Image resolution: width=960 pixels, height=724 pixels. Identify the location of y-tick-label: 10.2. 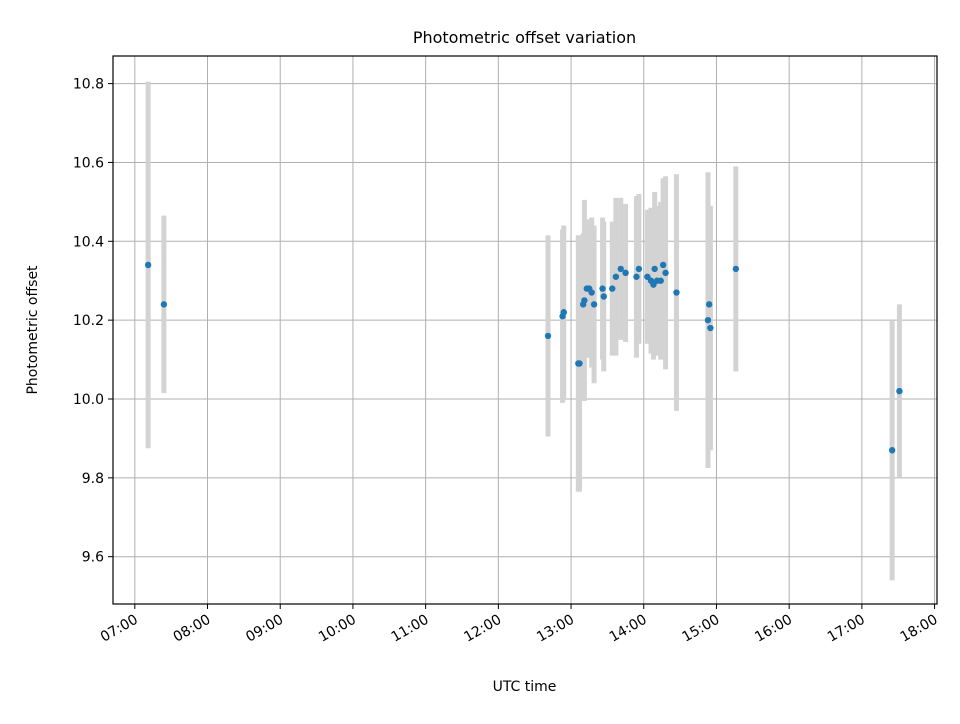
(88, 321).